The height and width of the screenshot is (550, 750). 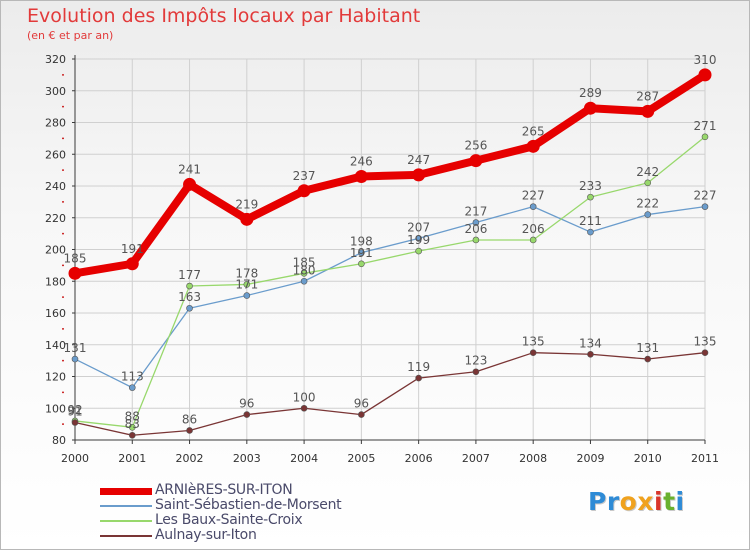 I want to click on x-tick-label: 2003, so click(x=247, y=458).